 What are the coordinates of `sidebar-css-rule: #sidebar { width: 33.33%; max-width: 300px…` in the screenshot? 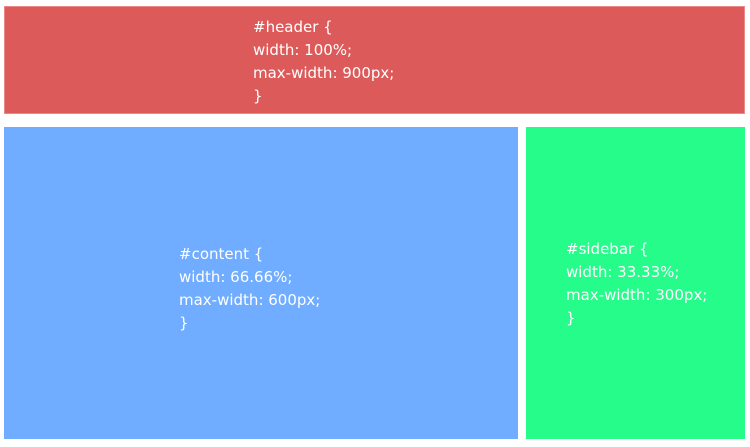 It's located at (636, 284).